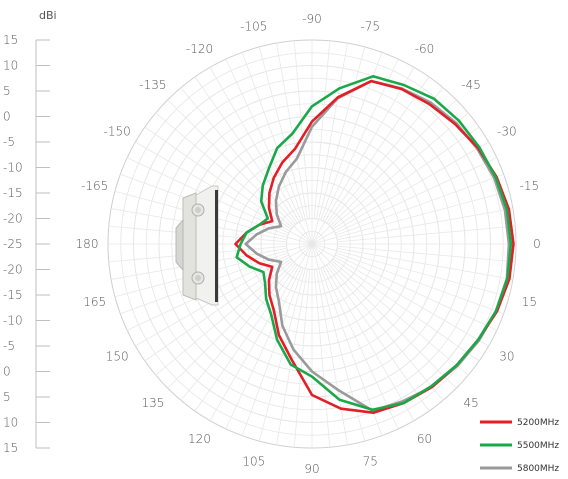 The width and height of the screenshot is (568, 479). Describe the element at coordinates (117, 132) in the screenshot. I see `angle-label: -150` at that location.